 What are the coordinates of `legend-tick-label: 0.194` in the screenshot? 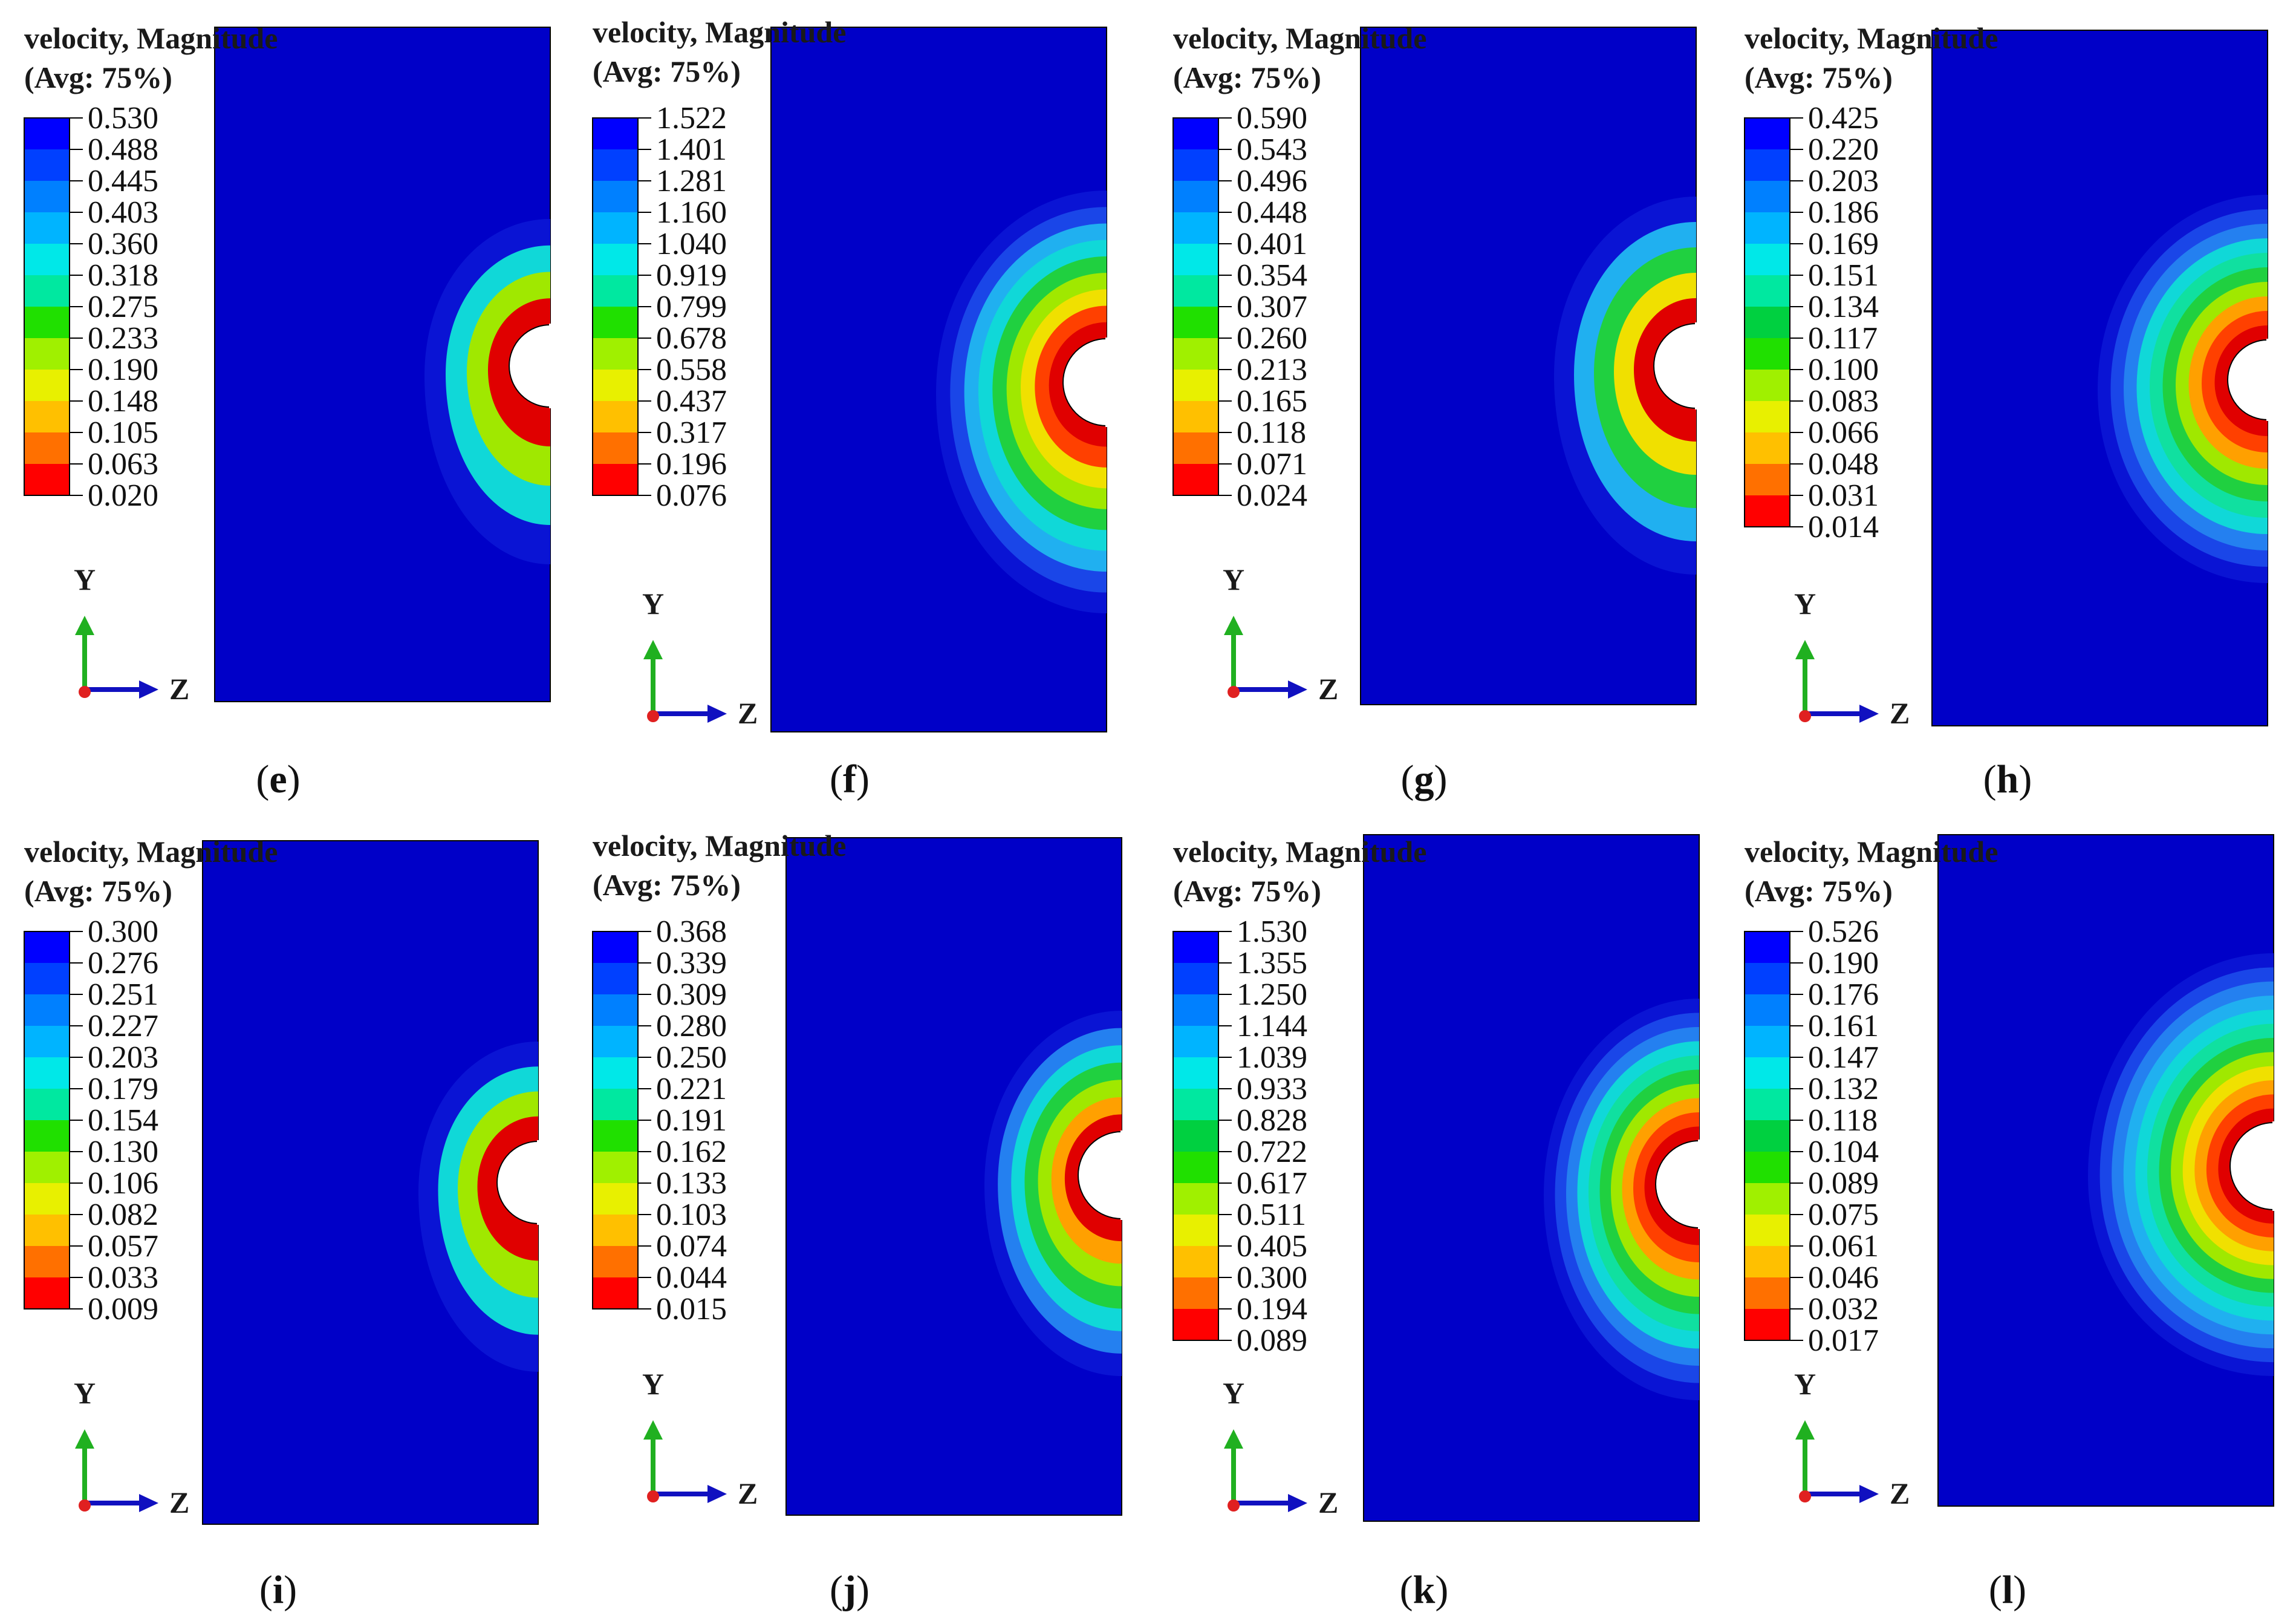 It's located at (1272, 1309).